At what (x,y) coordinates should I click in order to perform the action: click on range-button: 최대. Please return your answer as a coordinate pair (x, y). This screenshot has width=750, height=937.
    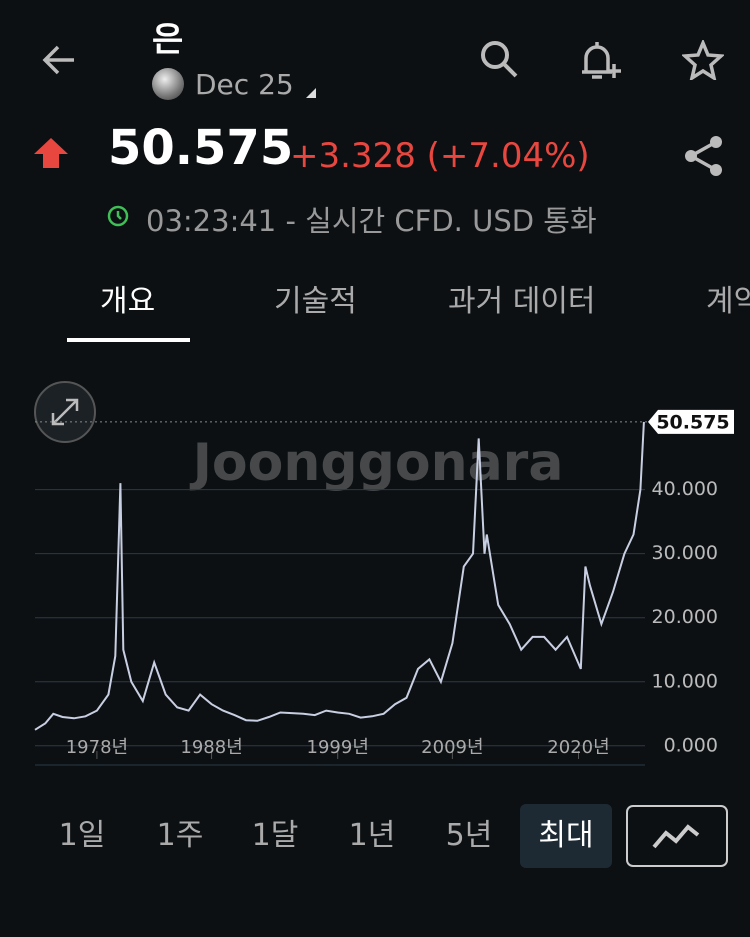
    Looking at the image, I should click on (566, 836).